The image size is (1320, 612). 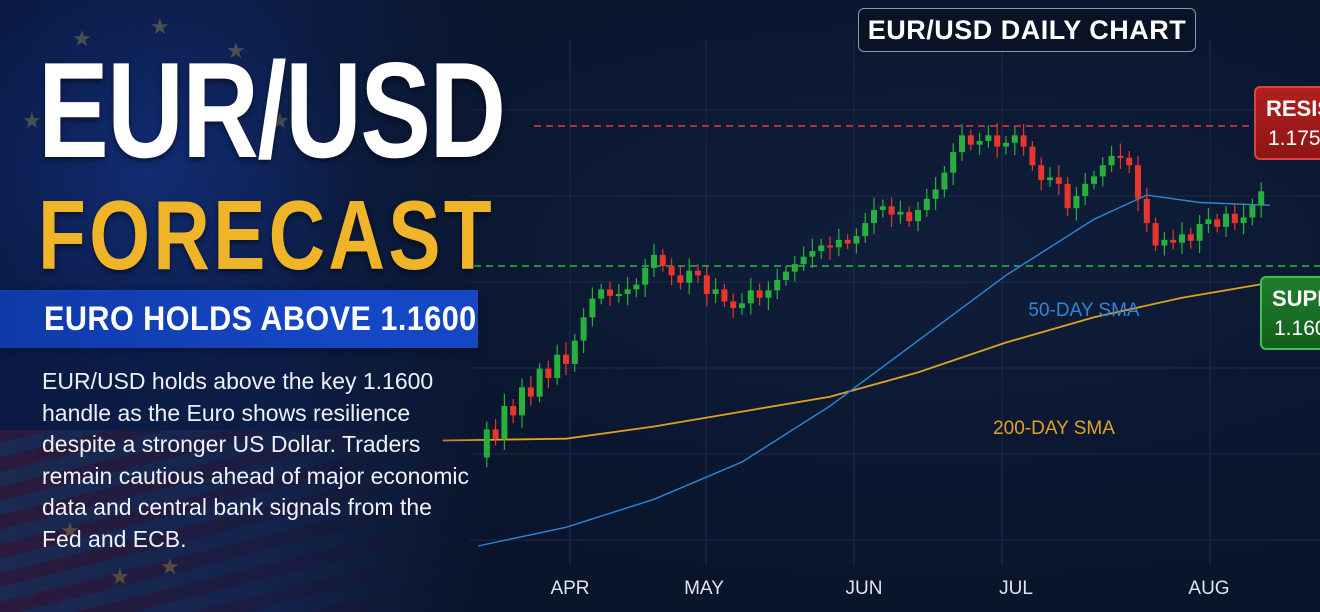 I want to click on level-lines, so click(x=897, y=196).